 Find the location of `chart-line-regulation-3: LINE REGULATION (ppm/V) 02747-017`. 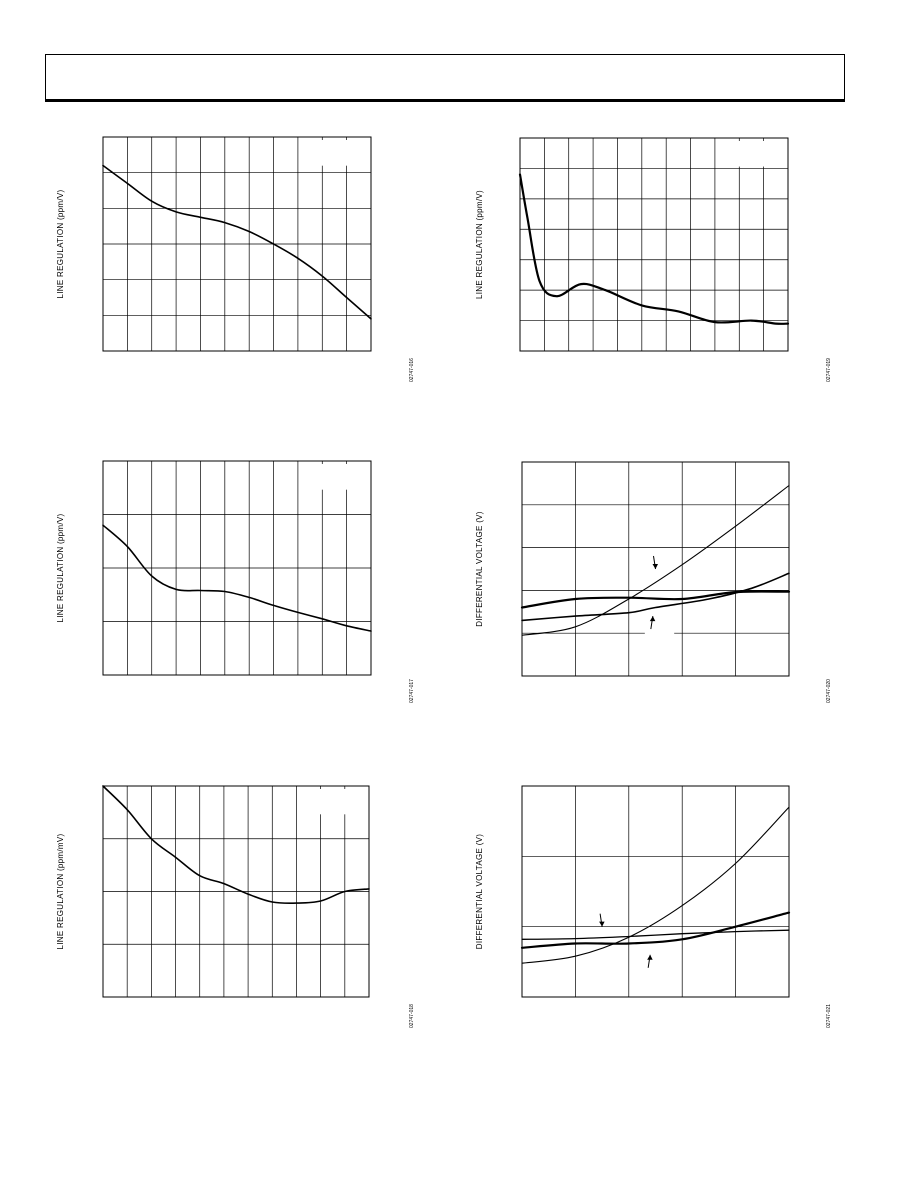

chart-line-regulation-3: LINE REGULATION (ppm/V) 02747-017 is located at coordinates (235, 581).